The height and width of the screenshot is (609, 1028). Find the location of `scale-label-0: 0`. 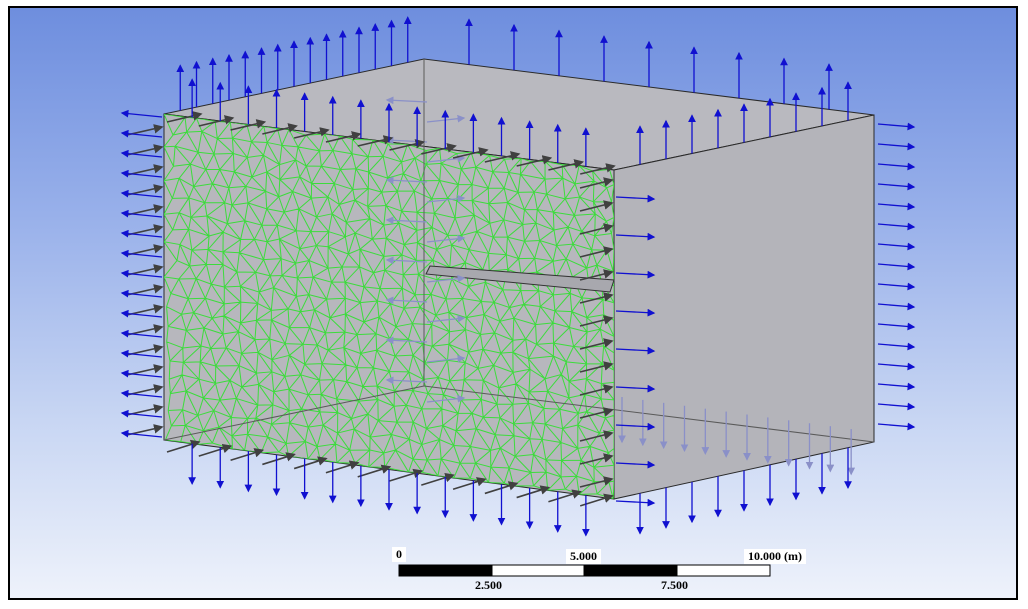

scale-label-0: 0 is located at coordinates (399, 554).